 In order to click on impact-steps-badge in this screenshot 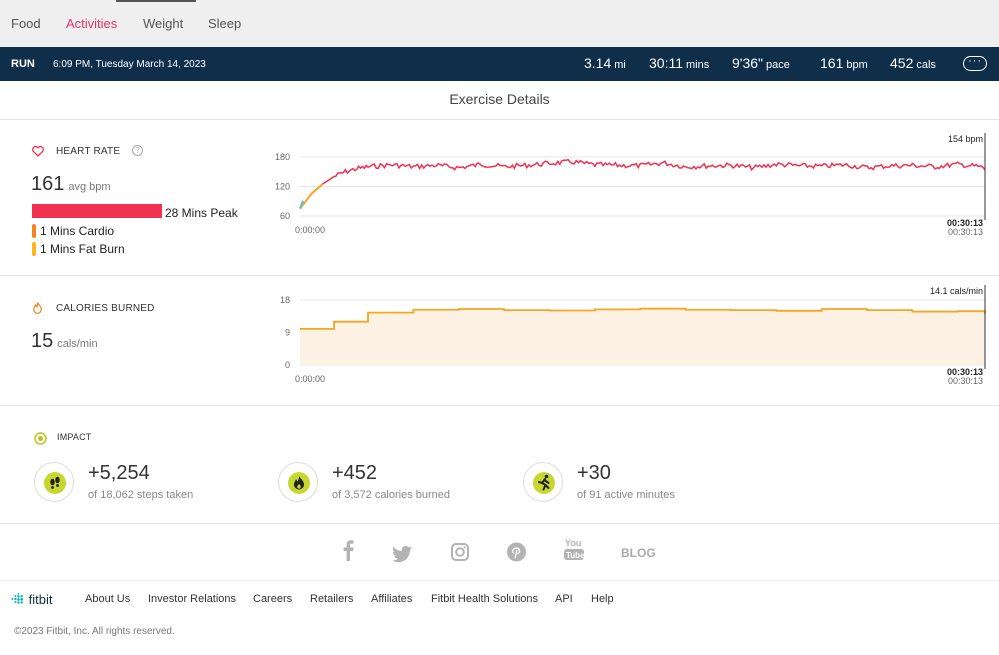, I will do `click(54, 482)`.